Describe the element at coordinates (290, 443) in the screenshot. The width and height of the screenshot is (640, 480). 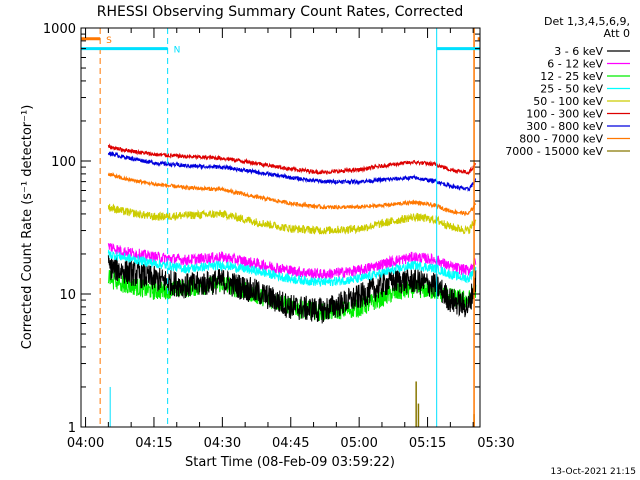
I see `x-tick-label-3: 04:45` at that location.